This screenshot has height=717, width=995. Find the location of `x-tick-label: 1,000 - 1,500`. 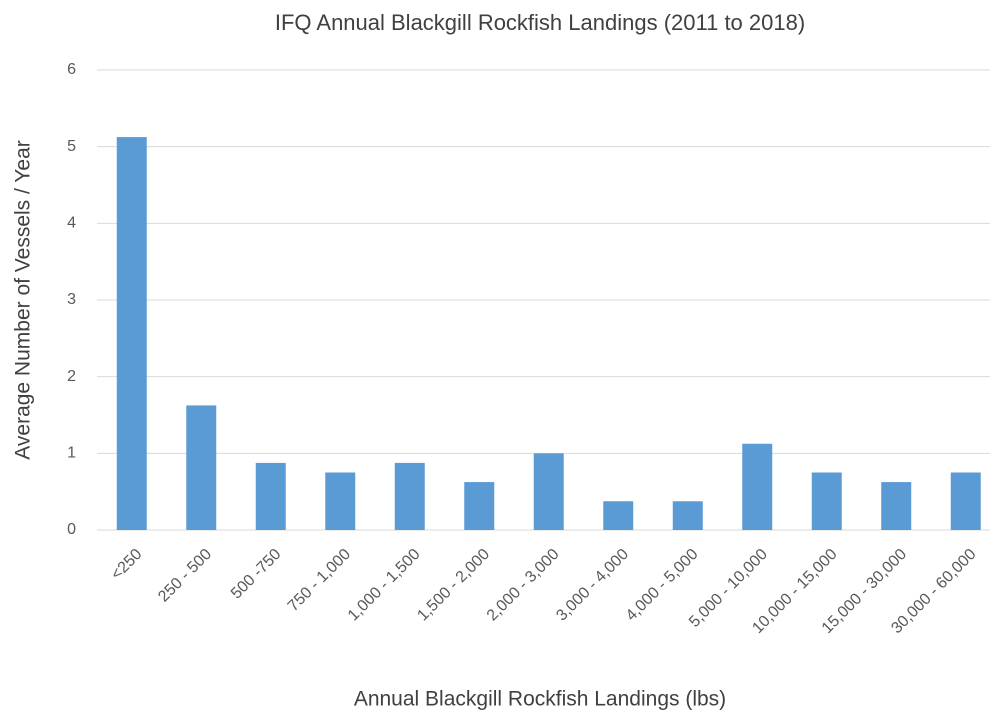

x-tick-label: 1,000 - 1,500 is located at coordinates (384, 585).